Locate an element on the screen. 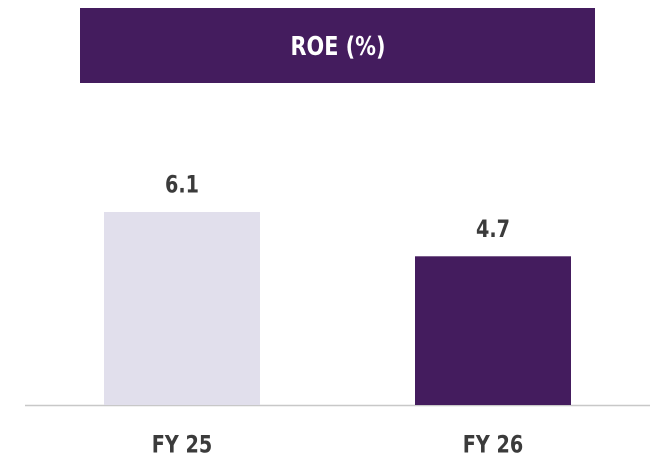 This screenshot has width=656, height=460. chart-title: ROE (%) is located at coordinates (338, 46).